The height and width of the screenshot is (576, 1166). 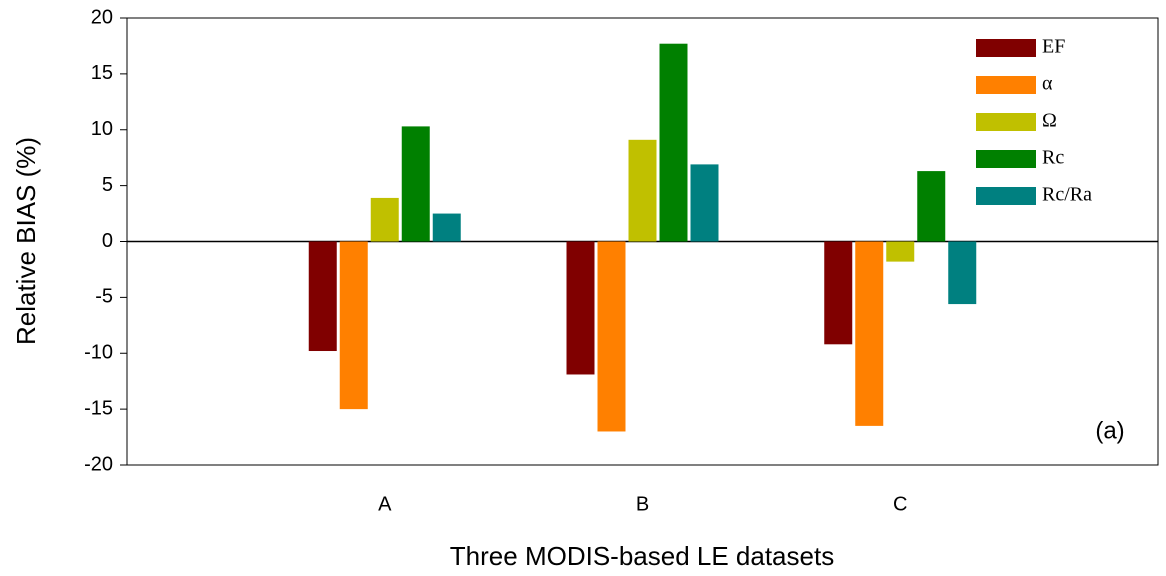 What do you see at coordinates (98, 464) in the screenshot?
I see `y-tick-label: -20` at bounding box center [98, 464].